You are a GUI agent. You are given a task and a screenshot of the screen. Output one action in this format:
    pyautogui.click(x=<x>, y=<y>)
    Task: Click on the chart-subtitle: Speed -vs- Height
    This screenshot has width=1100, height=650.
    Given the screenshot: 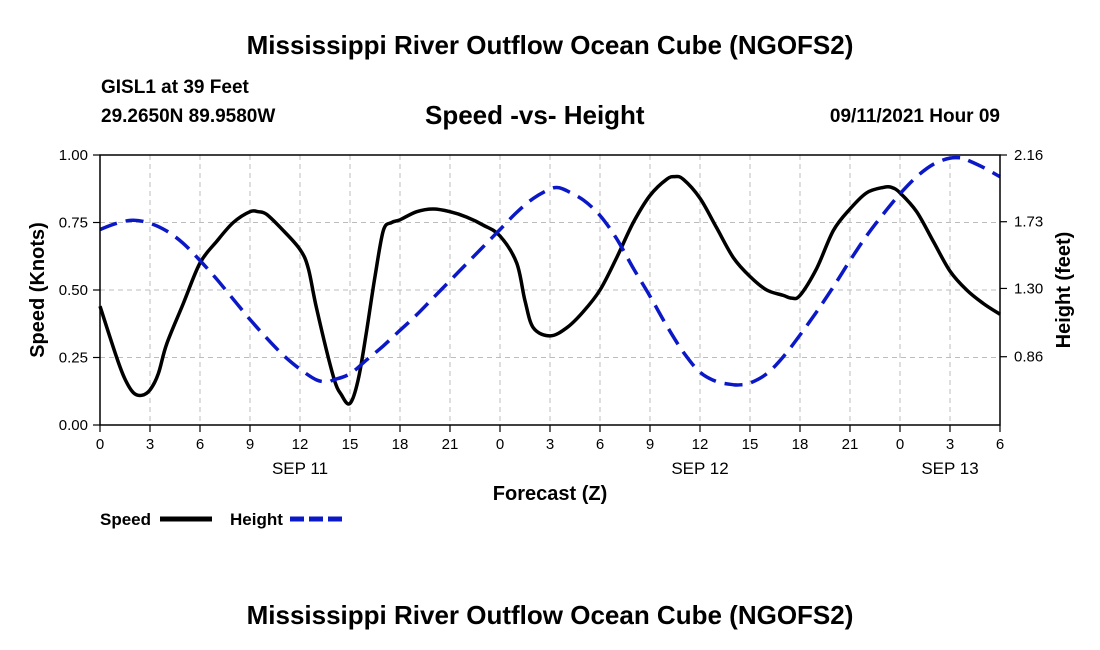 What is the action you would take?
    pyautogui.click(x=535, y=115)
    